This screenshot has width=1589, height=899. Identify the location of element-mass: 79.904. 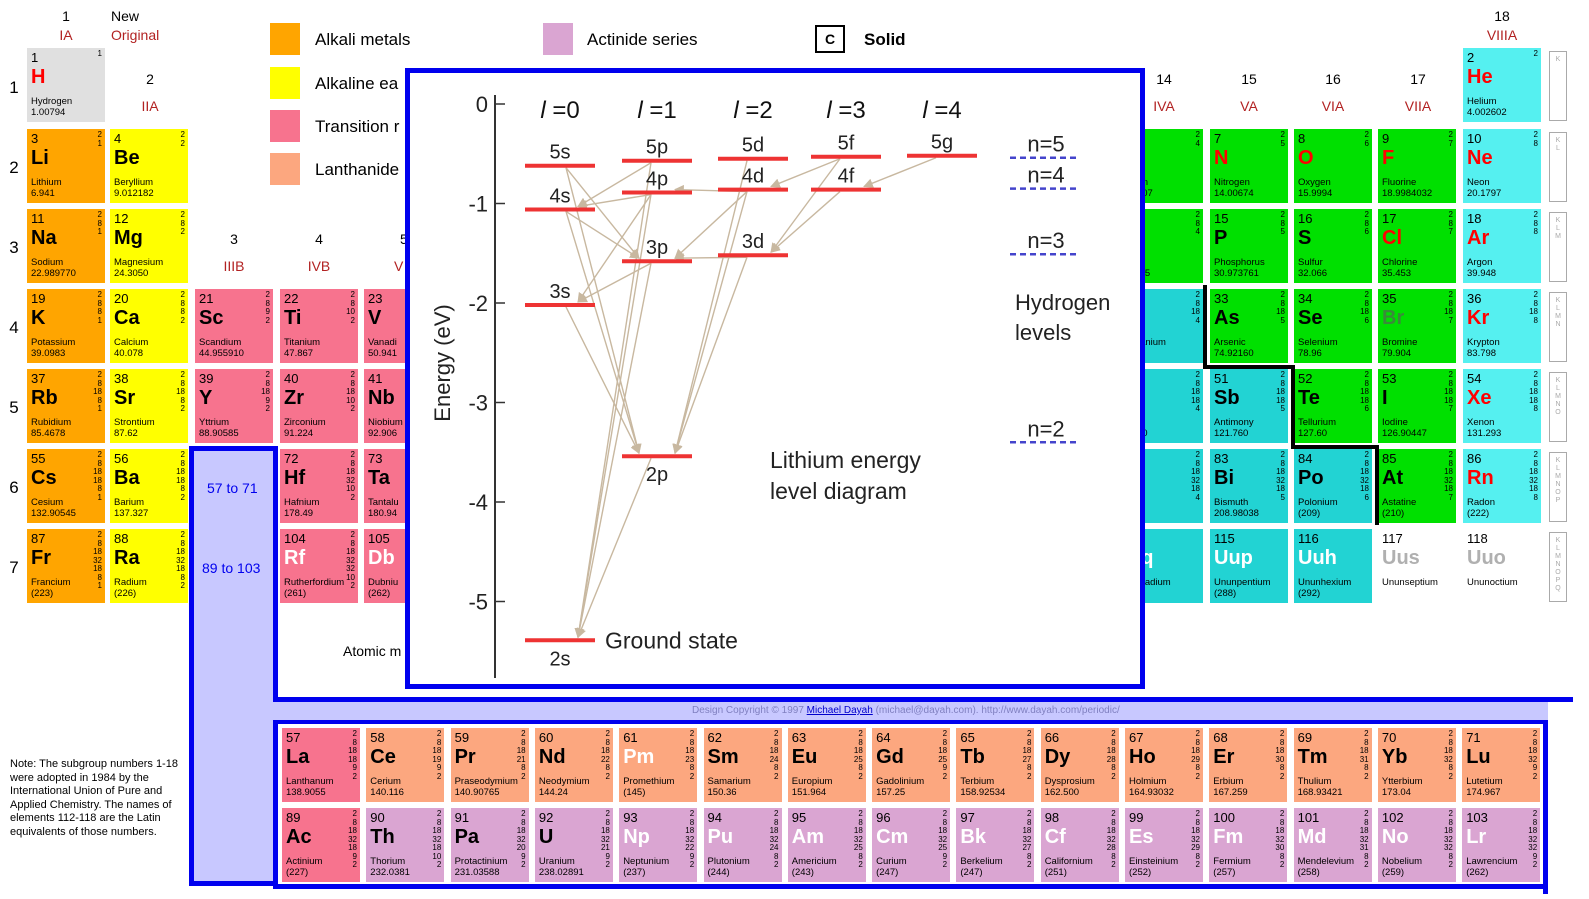
(1397, 353).